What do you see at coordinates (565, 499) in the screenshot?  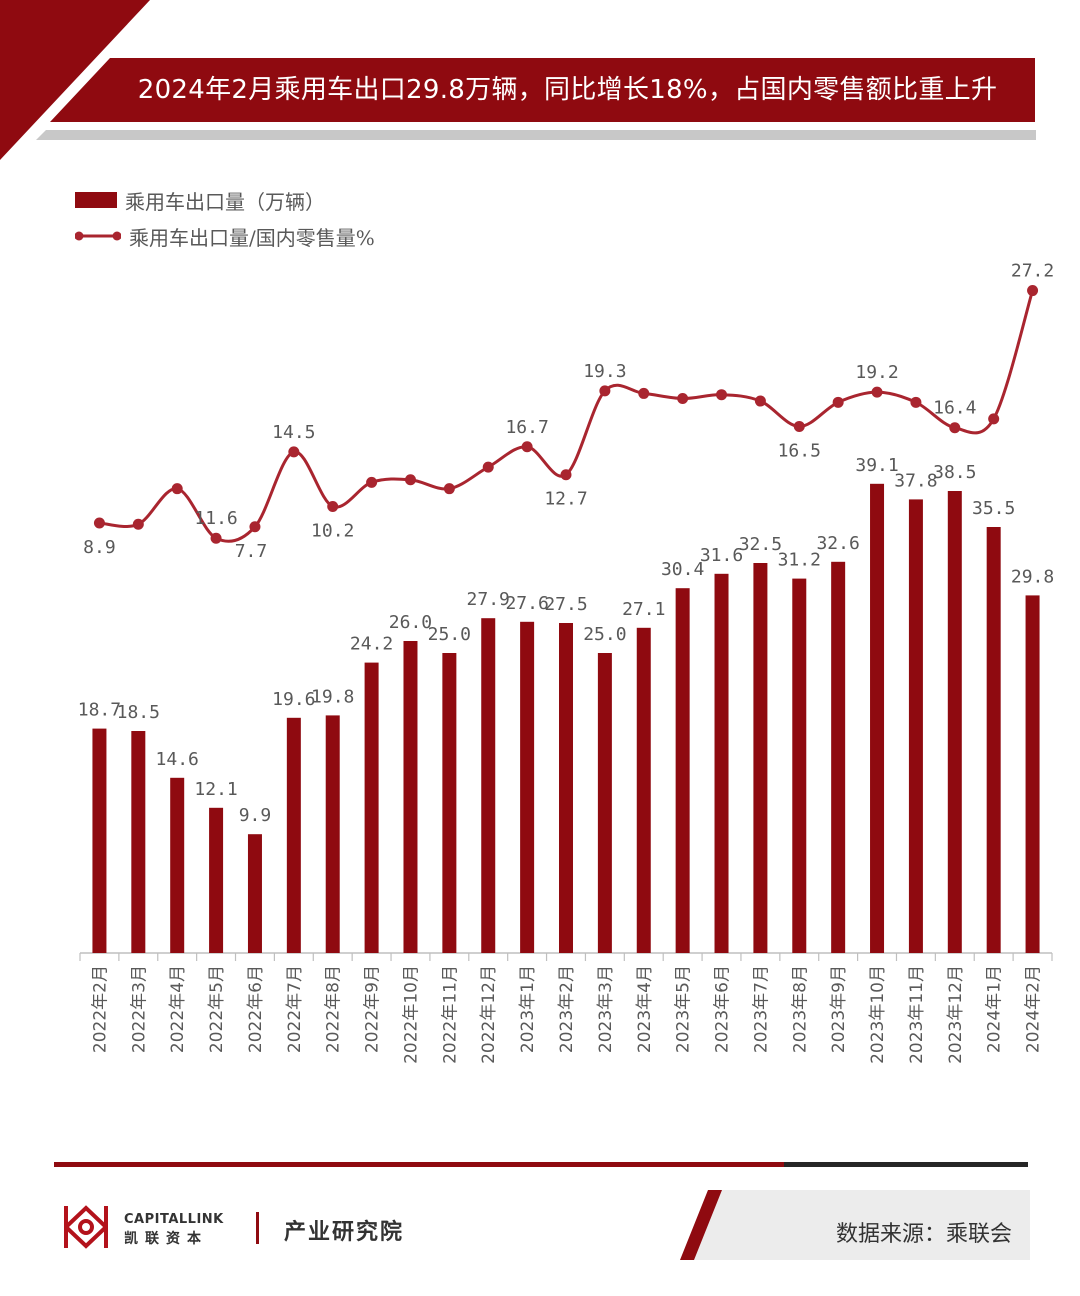 I see `ratio-value-label: 12.7` at bounding box center [565, 499].